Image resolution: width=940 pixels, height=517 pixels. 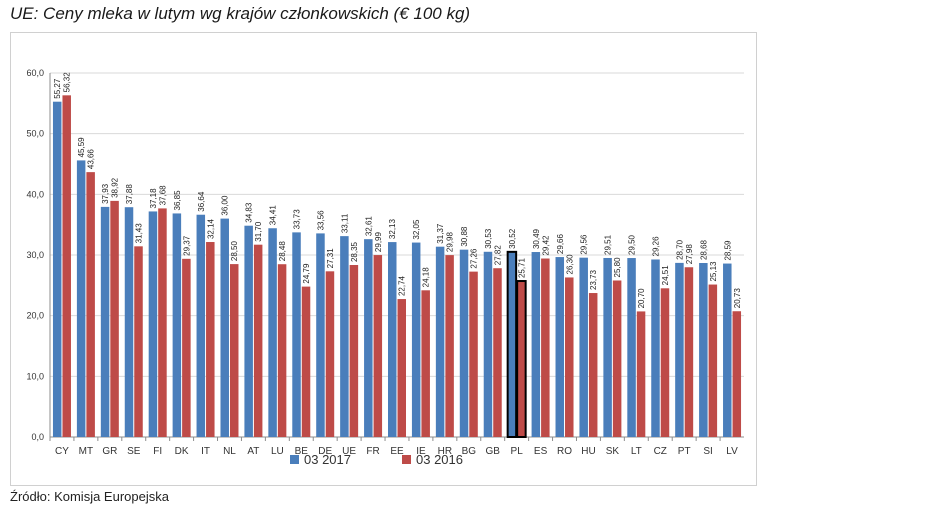 What do you see at coordinates (129, 194) in the screenshot?
I see `data-label: 37,88` at bounding box center [129, 194].